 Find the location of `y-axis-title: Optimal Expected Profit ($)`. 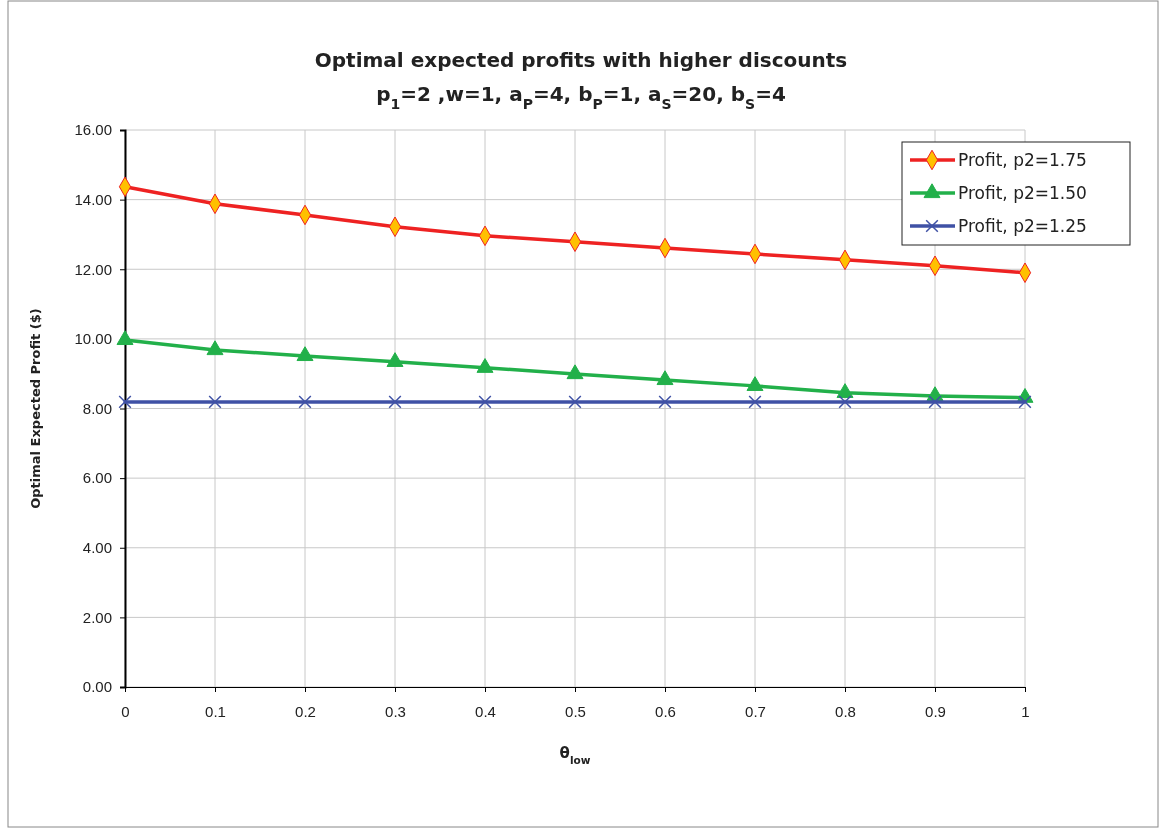

y-axis-title: Optimal Expected Profit ($) is located at coordinates (35, 408).